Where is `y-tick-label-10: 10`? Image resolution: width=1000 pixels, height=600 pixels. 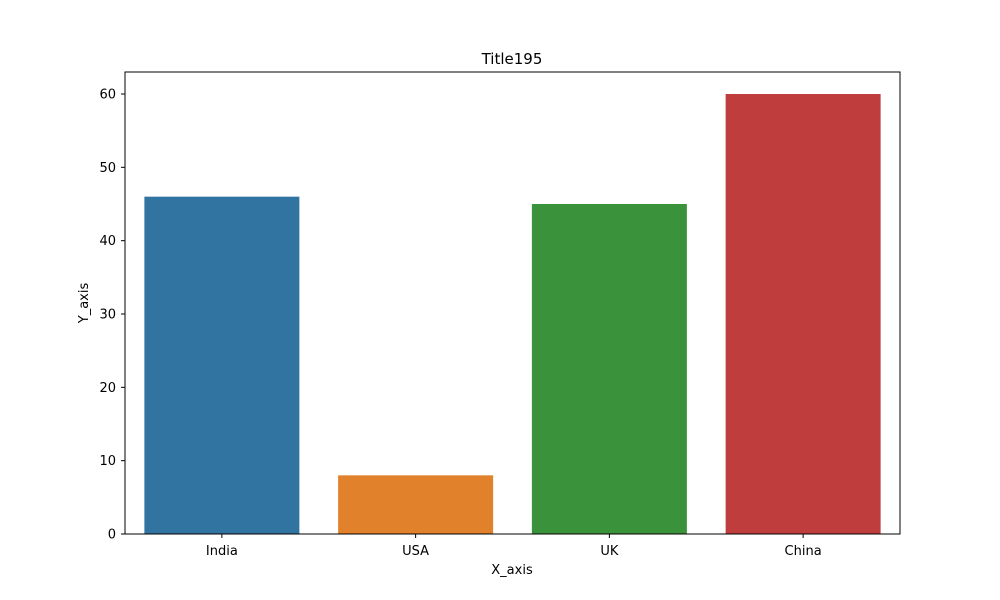
y-tick-label-10: 10 is located at coordinates (107, 461).